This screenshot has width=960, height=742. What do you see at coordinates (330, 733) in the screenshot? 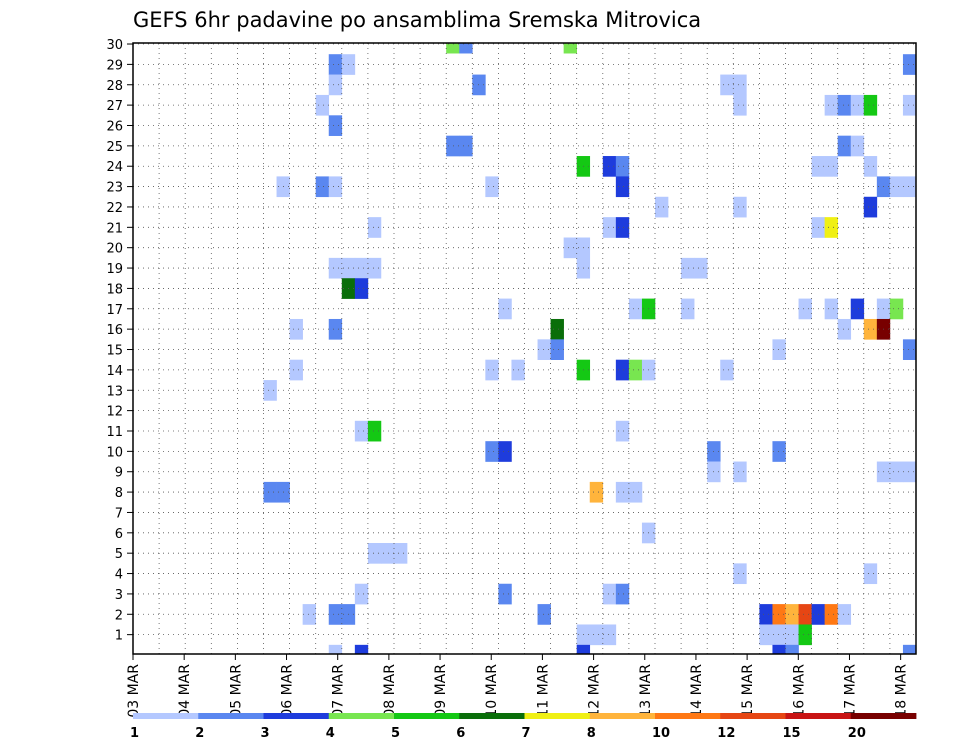
I see `colorbar-label: 4` at bounding box center [330, 733].